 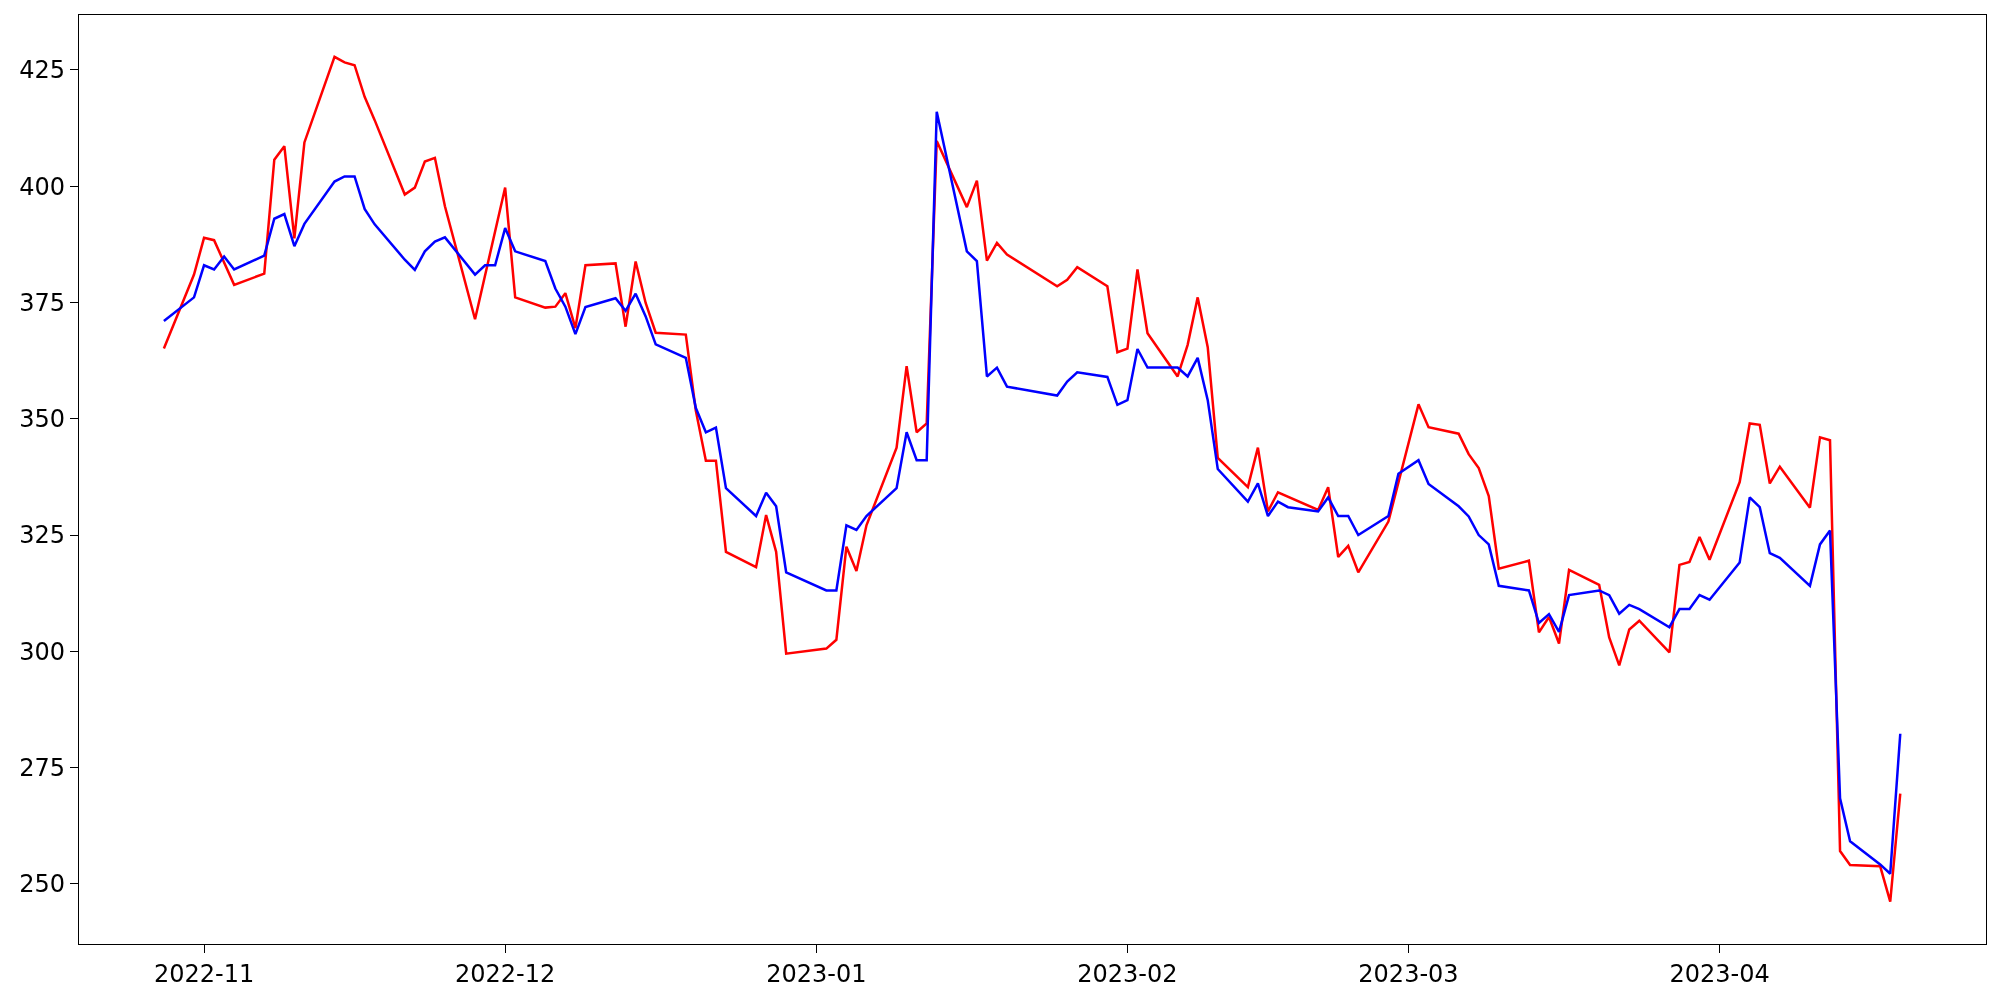 What do you see at coordinates (42, 535) in the screenshot?
I see `y-tick-label: 325` at bounding box center [42, 535].